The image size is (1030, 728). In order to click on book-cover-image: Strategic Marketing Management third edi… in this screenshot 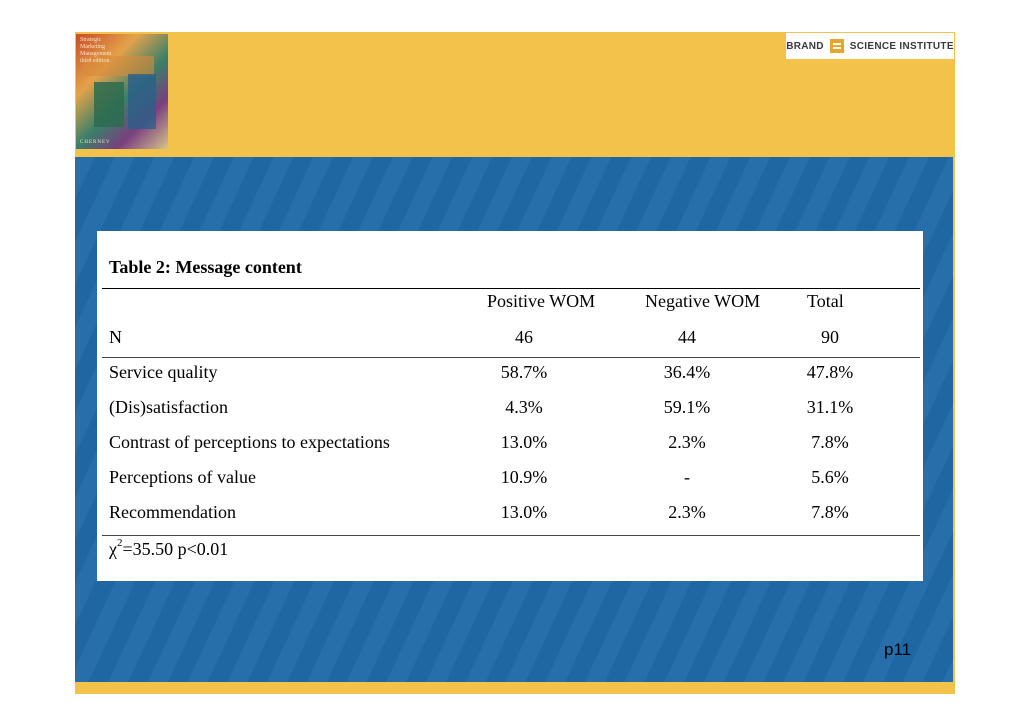, I will do `click(122, 91)`.